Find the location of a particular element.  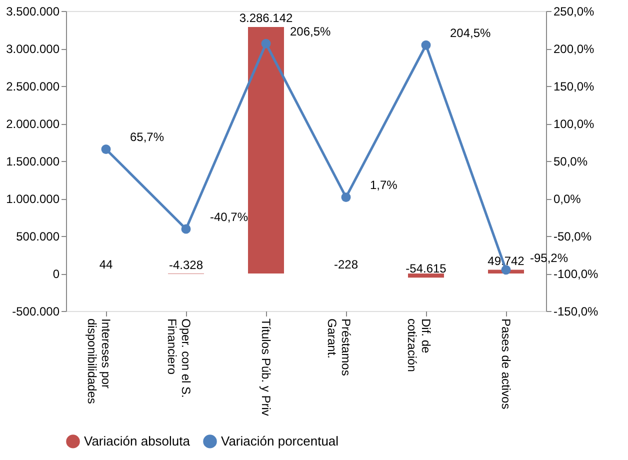

x-tick-label: Pases de activos is located at coordinates (506, 364).